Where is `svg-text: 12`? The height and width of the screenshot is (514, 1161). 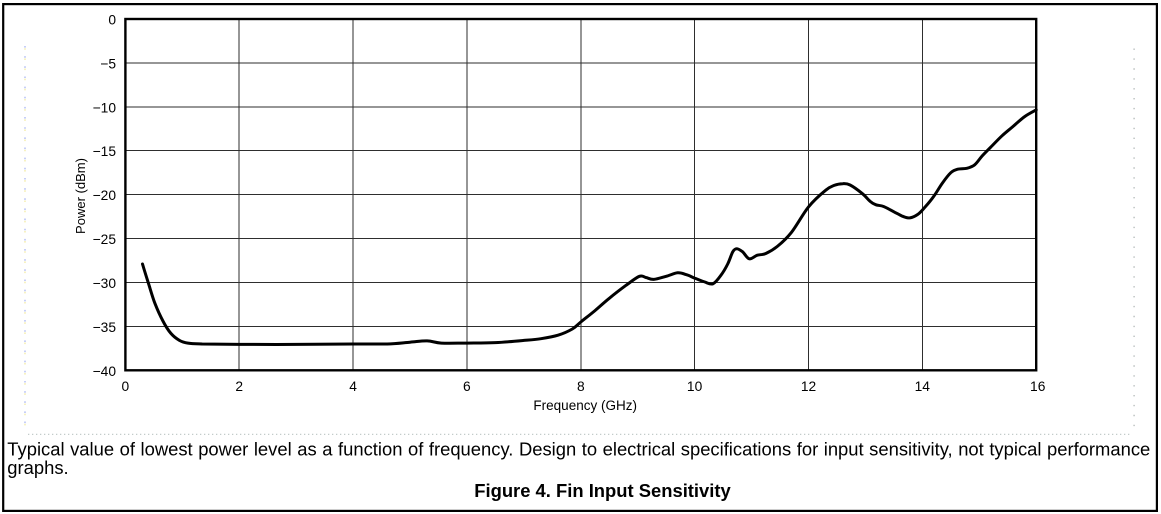
svg-text: 12 is located at coordinates (808, 386).